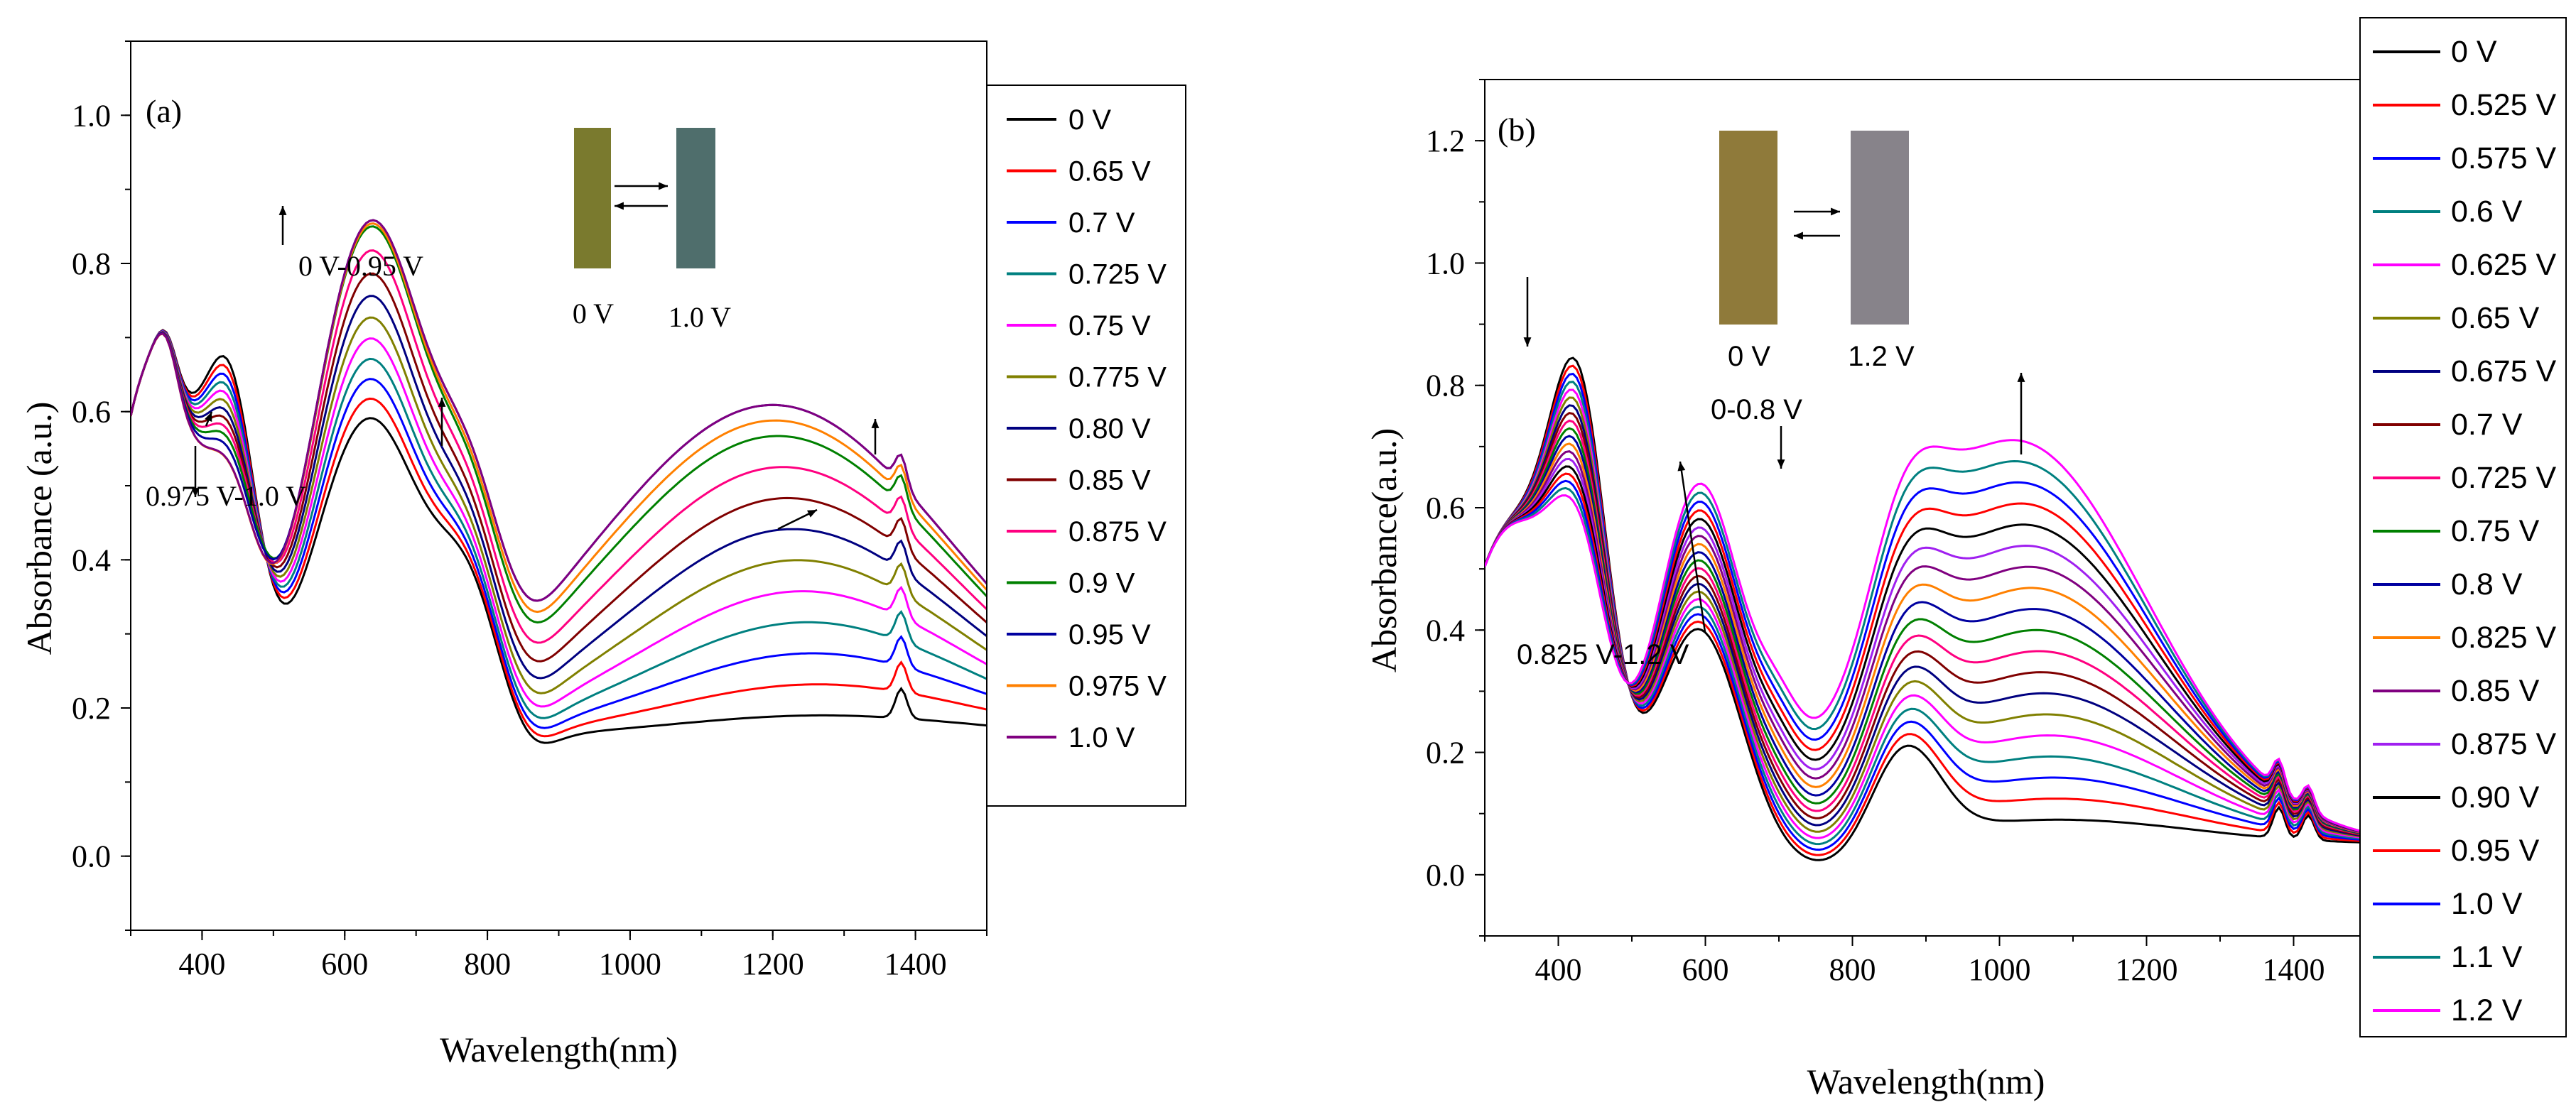 This screenshot has height=1117, width=2576. What do you see at coordinates (2487, 1011) in the screenshot?
I see `legend-label: 1.2 V` at bounding box center [2487, 1011].